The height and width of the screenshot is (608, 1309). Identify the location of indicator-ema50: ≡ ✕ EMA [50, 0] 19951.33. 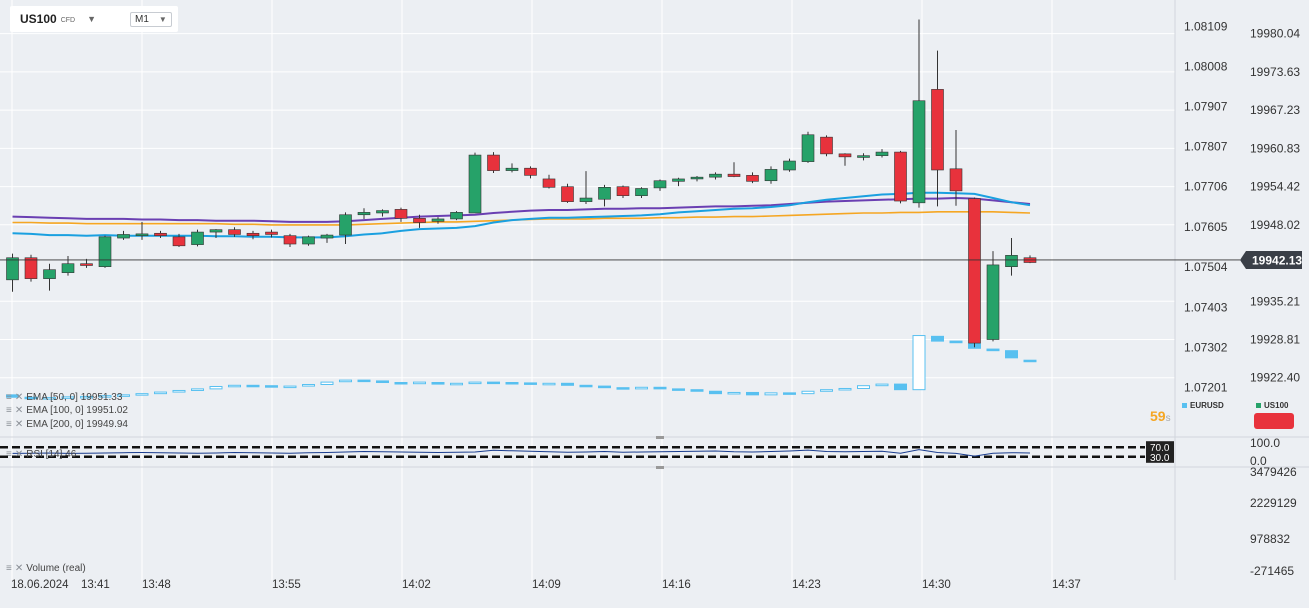
(64, 397).